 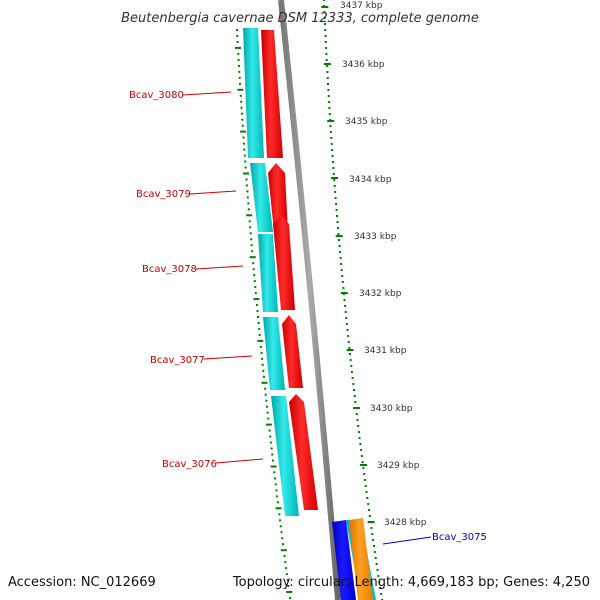 I want to click on gene-label-bcav-3079: Bcav_3079, so click(x=163, y=194).